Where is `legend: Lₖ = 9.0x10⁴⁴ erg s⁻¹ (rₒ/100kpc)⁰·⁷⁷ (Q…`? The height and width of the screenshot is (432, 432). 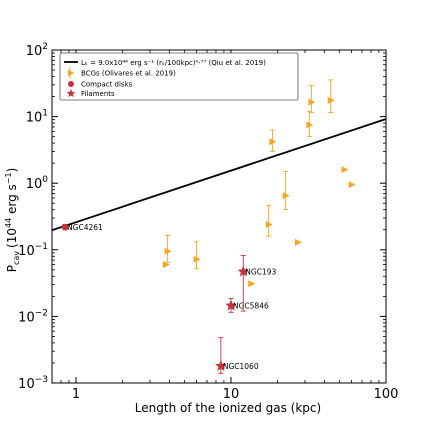 legend: Lₖ = 9.0x10⁴⁴ erg s⁻¹ (rₒ/100kpc)⁰·⁷⁷ (Q… is located at coordinates (179, 76).